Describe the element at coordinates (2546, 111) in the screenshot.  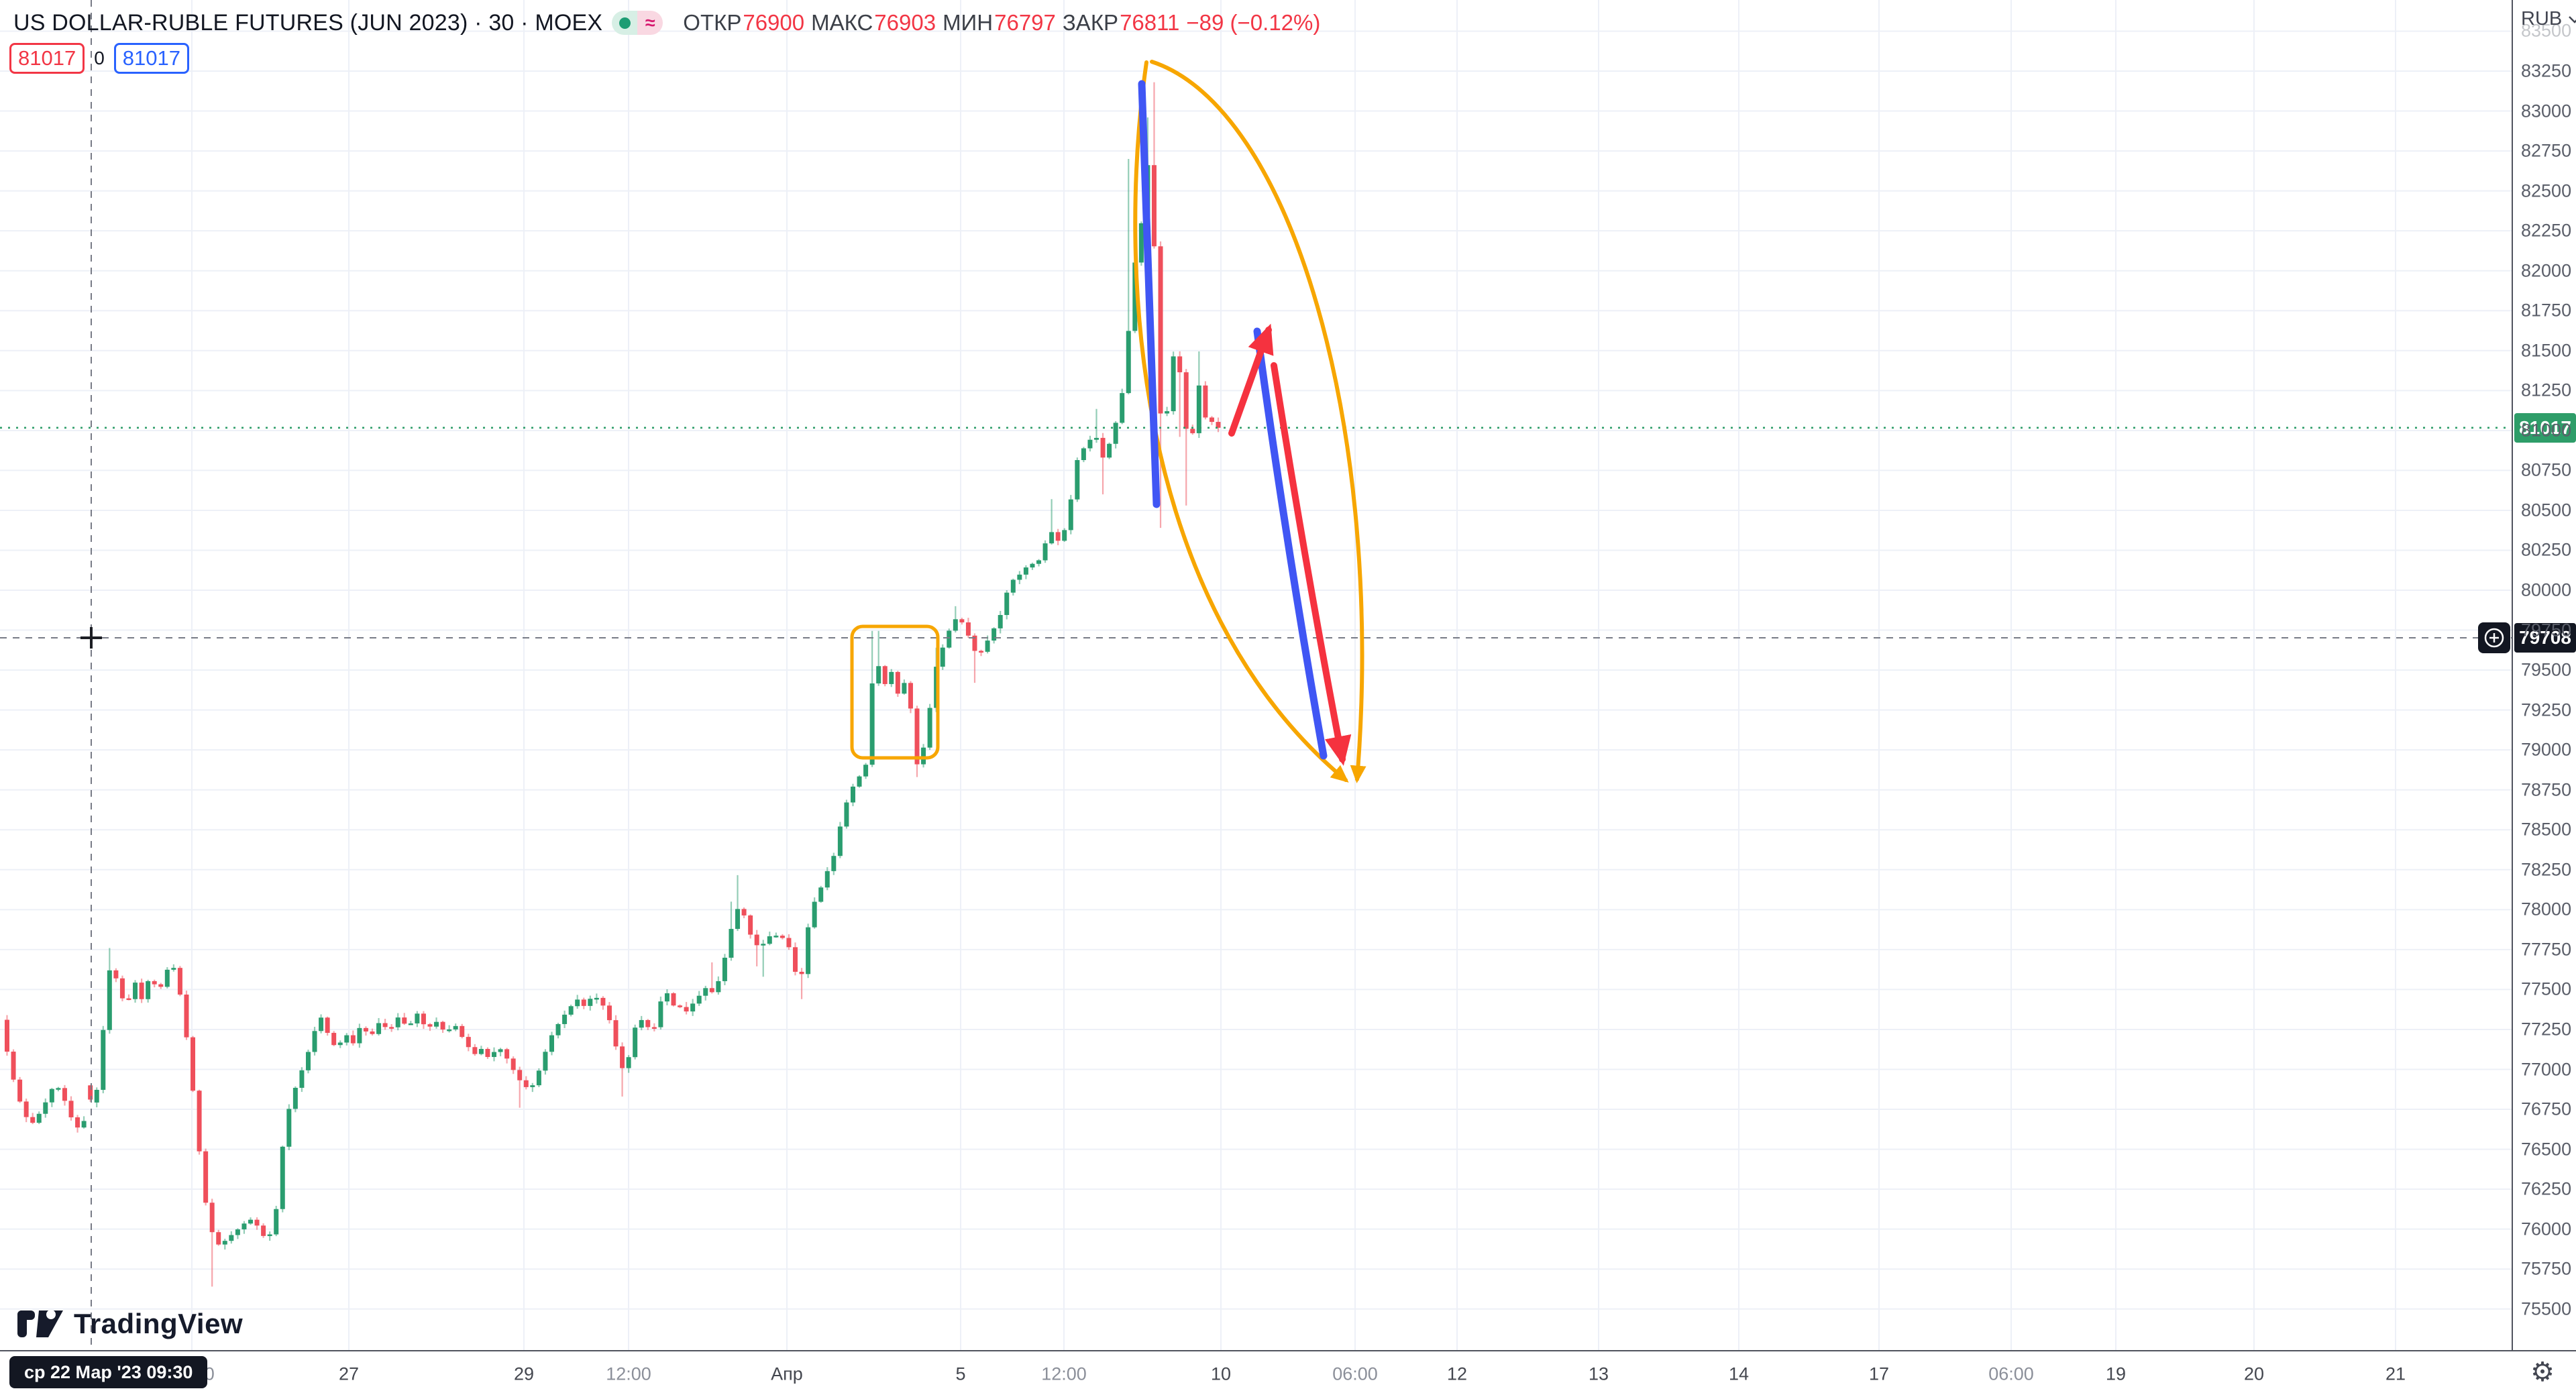
I see `price-axis-label: 83000` at that location.